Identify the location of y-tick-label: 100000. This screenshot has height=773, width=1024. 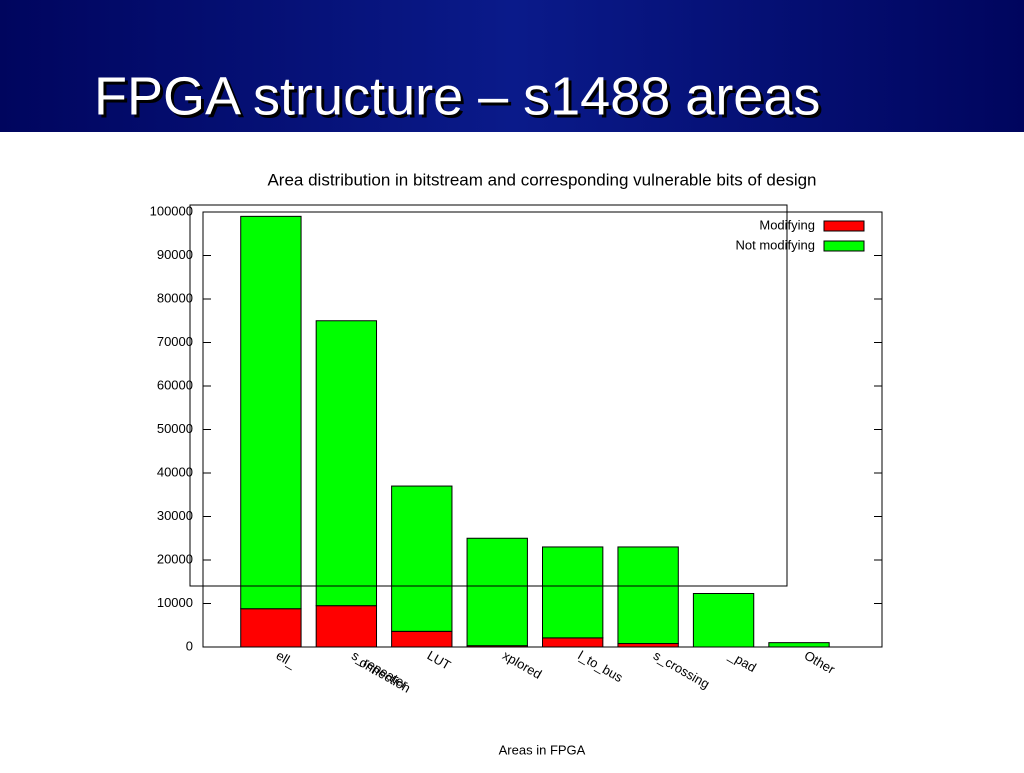
(171, 210).